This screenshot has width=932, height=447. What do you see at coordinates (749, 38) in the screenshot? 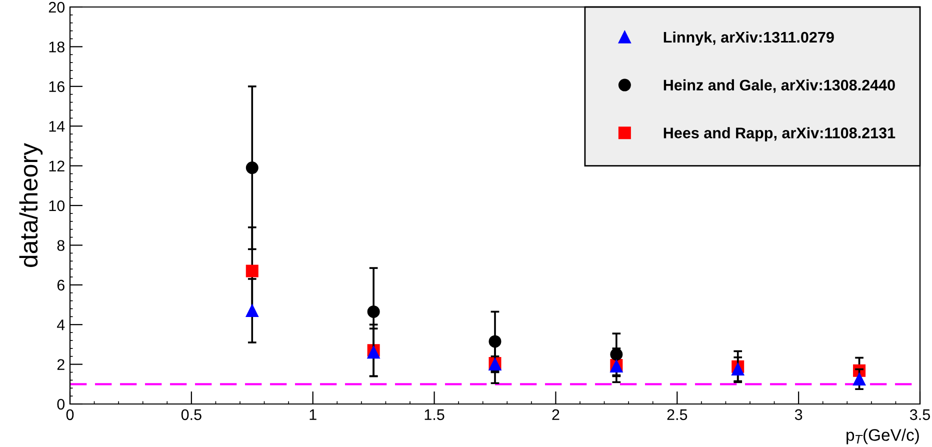
I see `legend-label: Linnyk, arXiv:1311.0279` at bounding box center [749, 38].